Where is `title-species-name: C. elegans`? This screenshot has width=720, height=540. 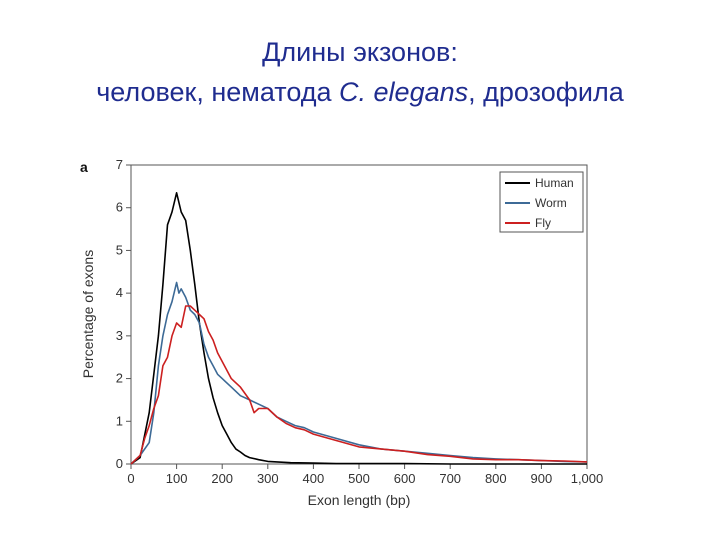 title-species-name: C. elegans is located at coordinates (404, 92).